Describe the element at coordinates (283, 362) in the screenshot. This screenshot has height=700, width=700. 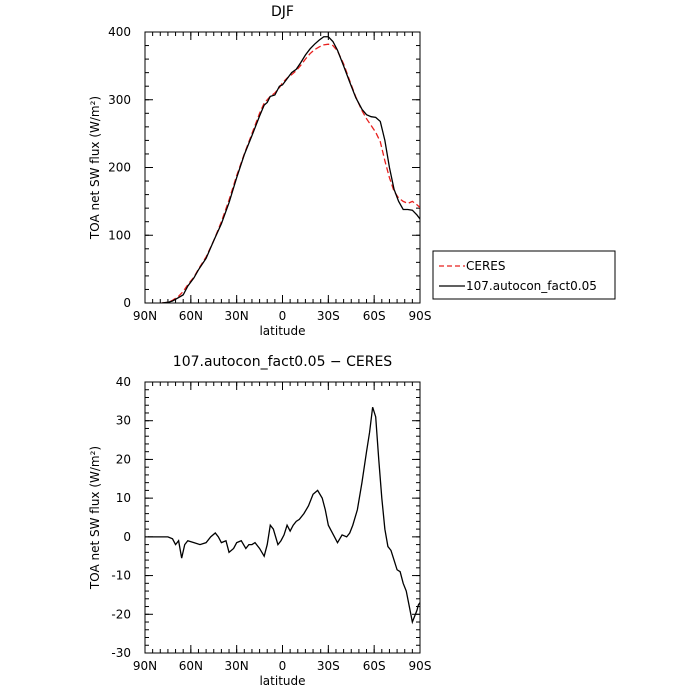
I see `chart-title: 107.autocon_fact0.05 − CERES` at that location.